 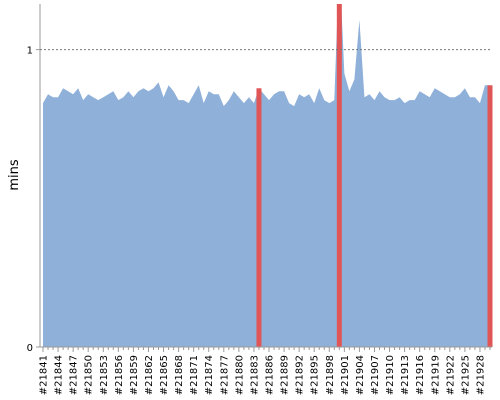 I want to click on x-tick-label: #21916, so click(x=420, y=375).